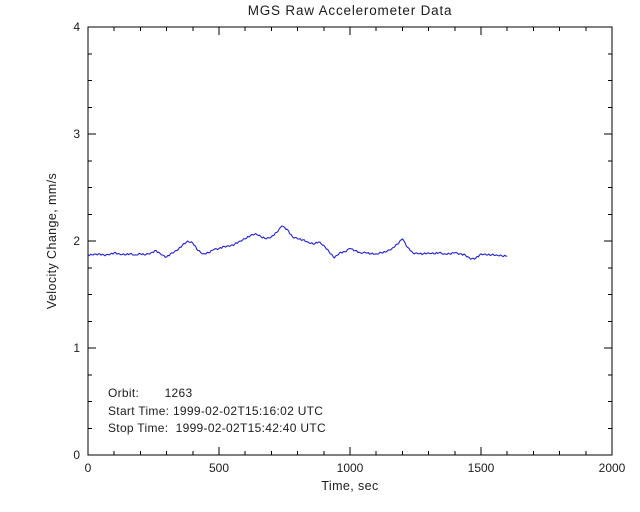 This screenshot has height=512, width=640. What do you see at coordinates (88, 468) in the screenshot?
I see `x-tick-label: 0` at bounding box center [88, 468].